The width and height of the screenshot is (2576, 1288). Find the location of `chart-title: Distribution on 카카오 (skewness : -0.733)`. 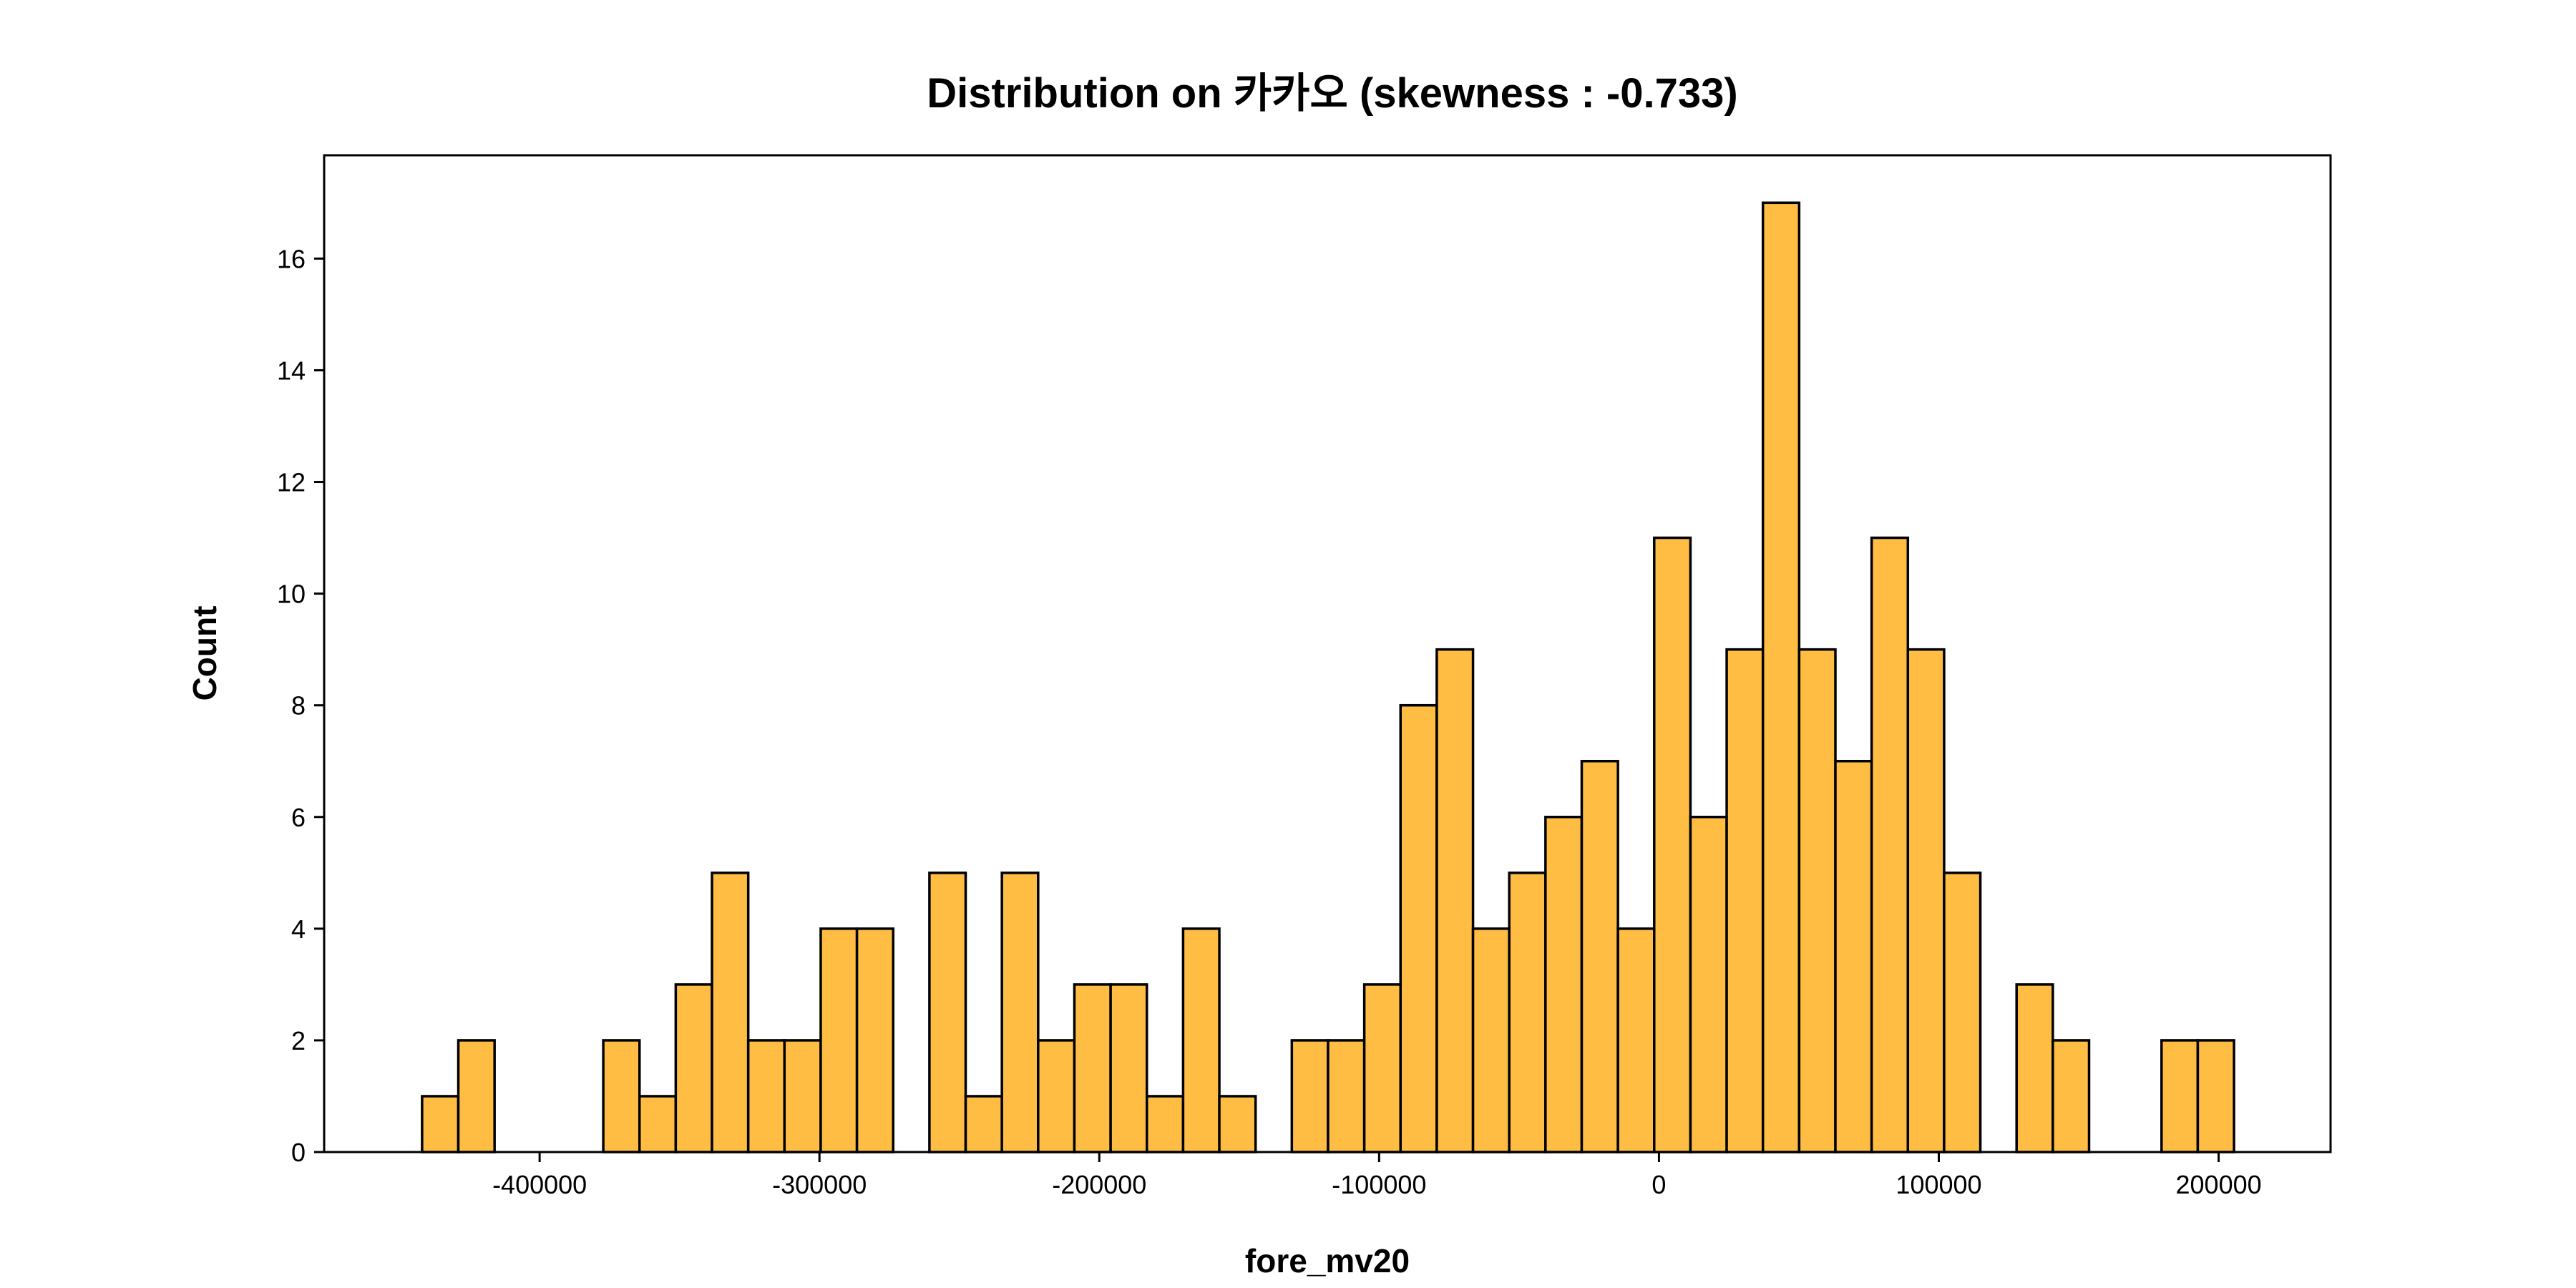

chart-title: Distribution on 카카오 (skewness : -0.733) is located at coordinates (1332, 93).